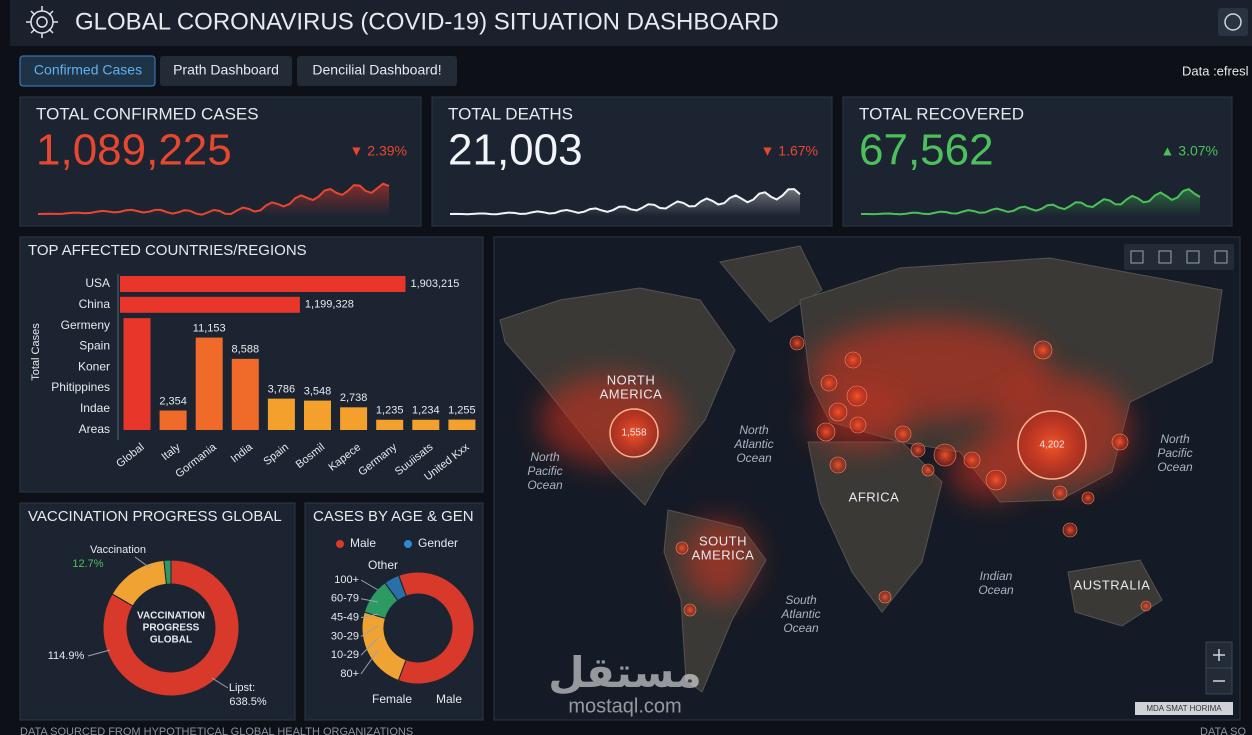 This screenshot has height=735, width=1252. Describe the element at coordinates (383, 565) in the screenshot. I see `age-label: Other` at that location.